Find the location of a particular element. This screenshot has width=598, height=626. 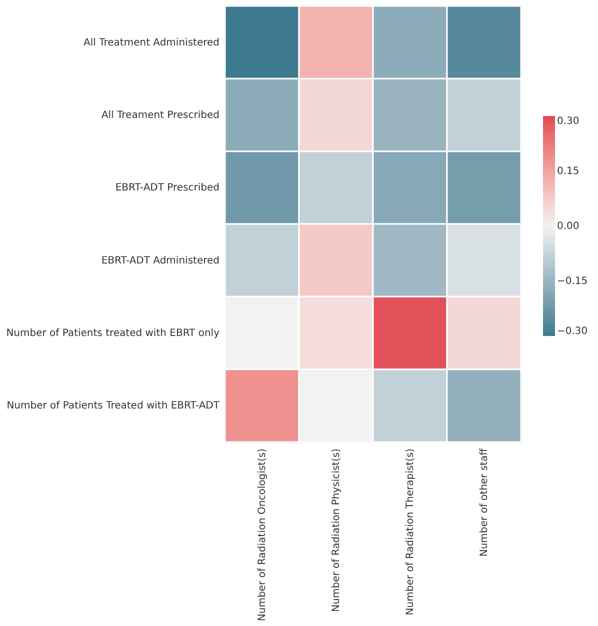

color-bar-label: −0.15 is located at coordinates (572, 281).